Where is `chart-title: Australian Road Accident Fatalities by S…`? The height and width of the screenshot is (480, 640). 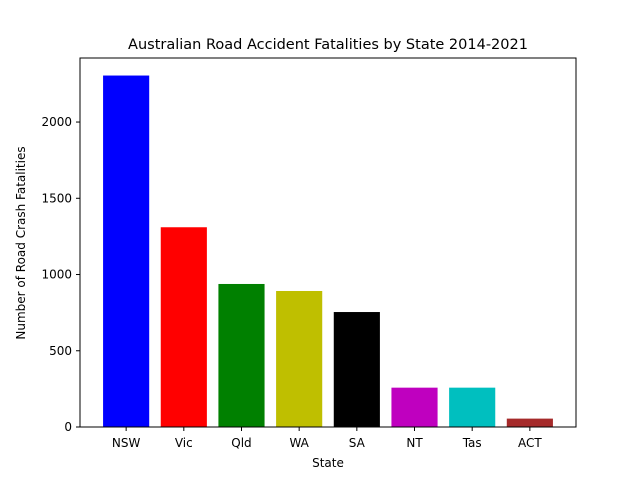 chart-title: Australian Road Accident Fatalities by S… is located at coordinates (328, 45).